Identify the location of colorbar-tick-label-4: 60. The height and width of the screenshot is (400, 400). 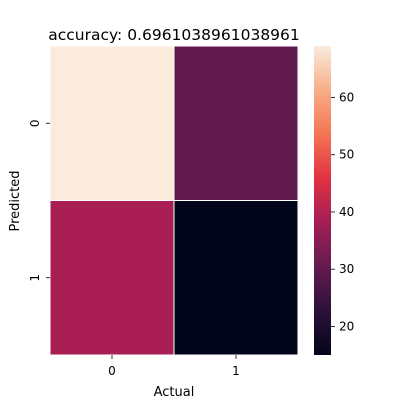
(346, 98).